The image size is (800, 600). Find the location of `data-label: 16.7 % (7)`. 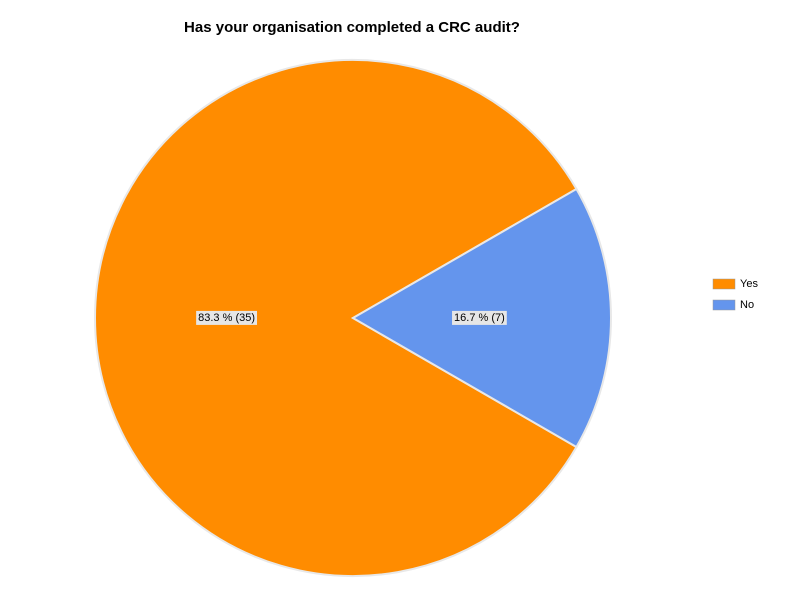

data-label: 16.7 % (7) is located at coordinates (479, 317).